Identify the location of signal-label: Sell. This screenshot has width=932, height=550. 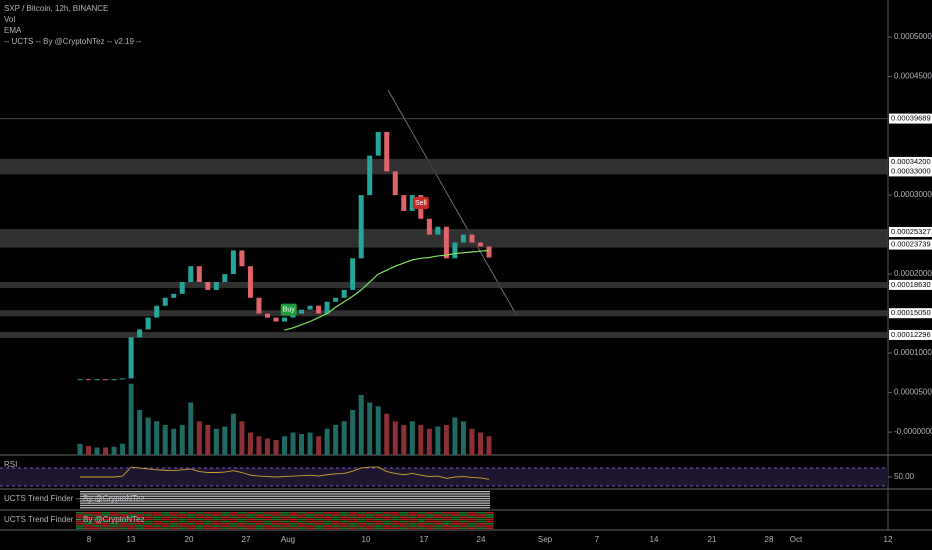
(421, 203).